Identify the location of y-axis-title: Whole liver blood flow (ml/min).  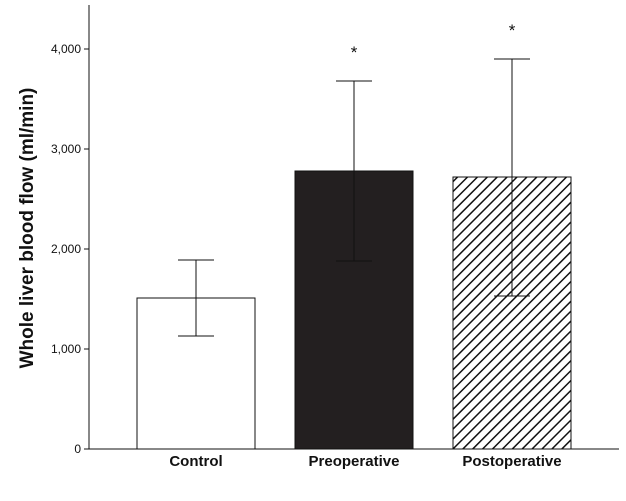
(27, 228).